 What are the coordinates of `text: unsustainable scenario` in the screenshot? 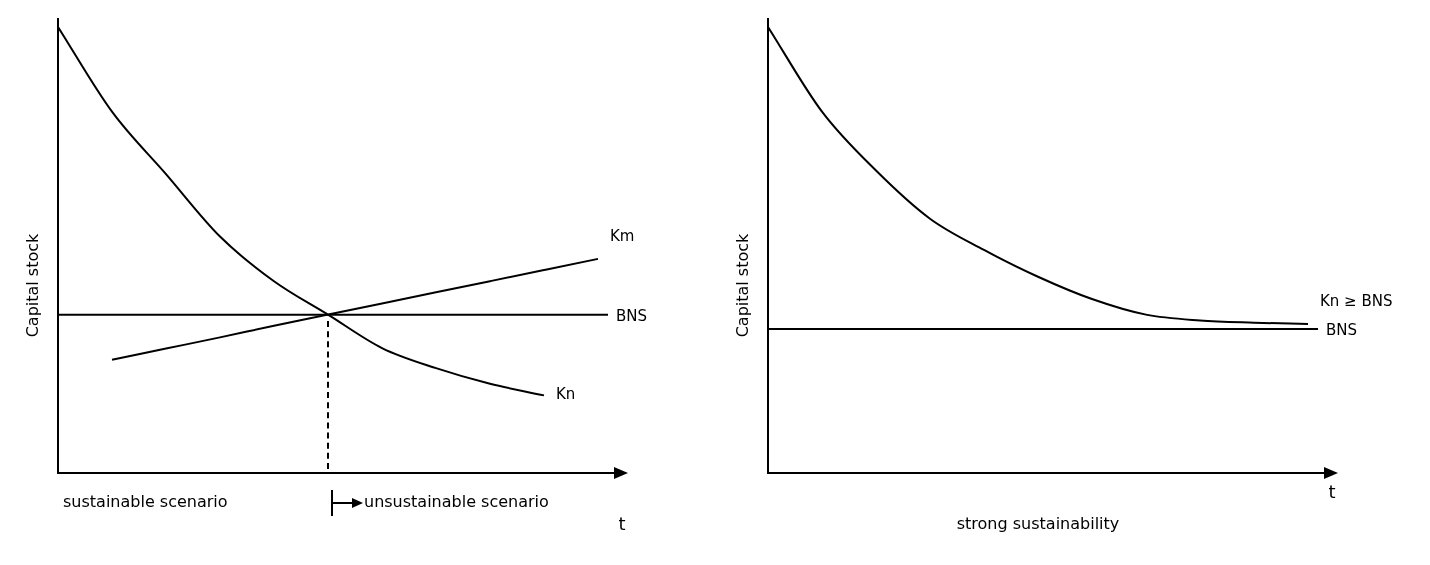 It's located at (456, 502).